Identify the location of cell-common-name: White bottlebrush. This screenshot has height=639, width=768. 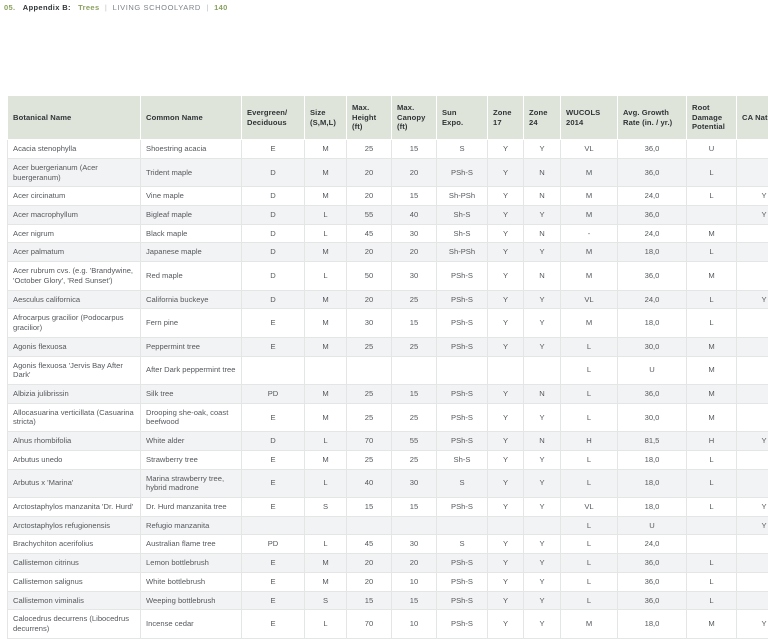
(191, 581).